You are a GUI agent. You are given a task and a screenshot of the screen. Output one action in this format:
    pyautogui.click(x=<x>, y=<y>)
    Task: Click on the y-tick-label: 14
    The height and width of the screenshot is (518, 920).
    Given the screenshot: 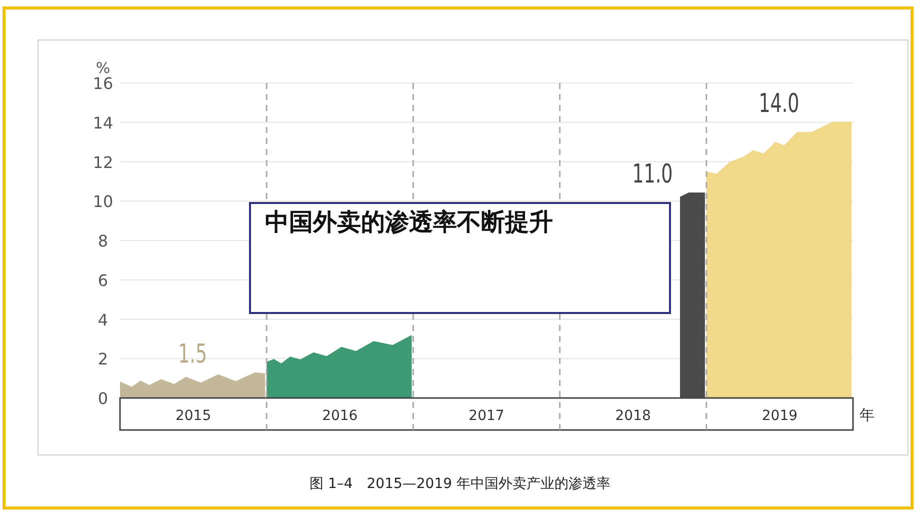 What is the action you would take?
    pyautogui.click(x=103, y=122)
    